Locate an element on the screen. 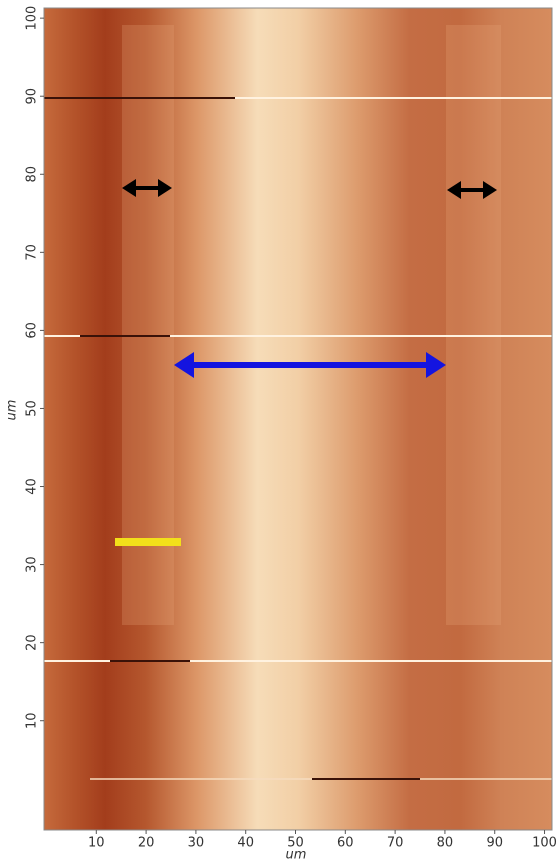  x-tick-label: 60 is located at coordinates (345, 843).